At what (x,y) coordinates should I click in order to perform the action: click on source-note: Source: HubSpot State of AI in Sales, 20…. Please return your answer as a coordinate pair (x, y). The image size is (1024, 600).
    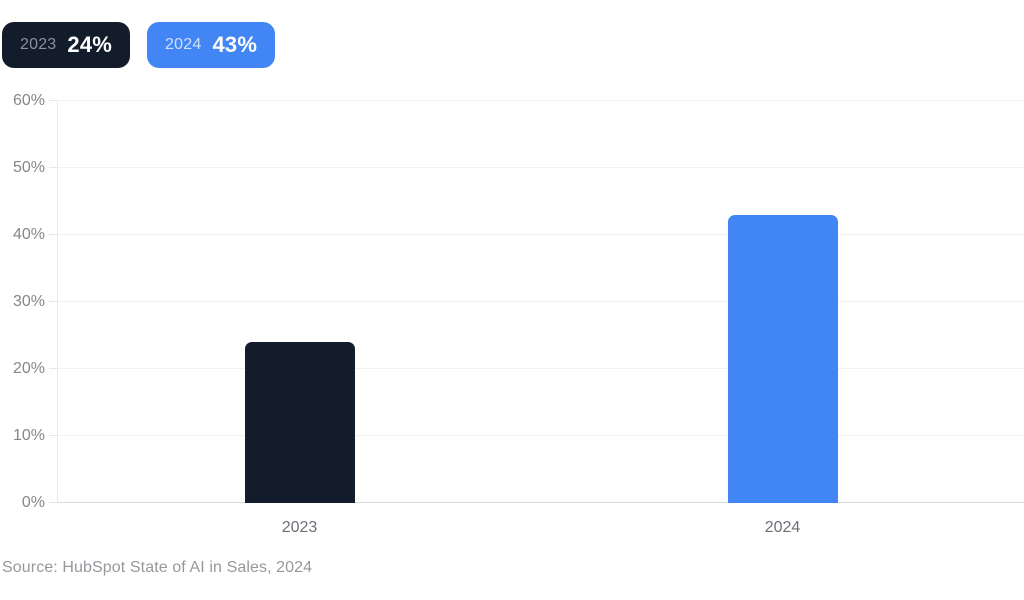
    Looking at the image, I should click on (157, 567).